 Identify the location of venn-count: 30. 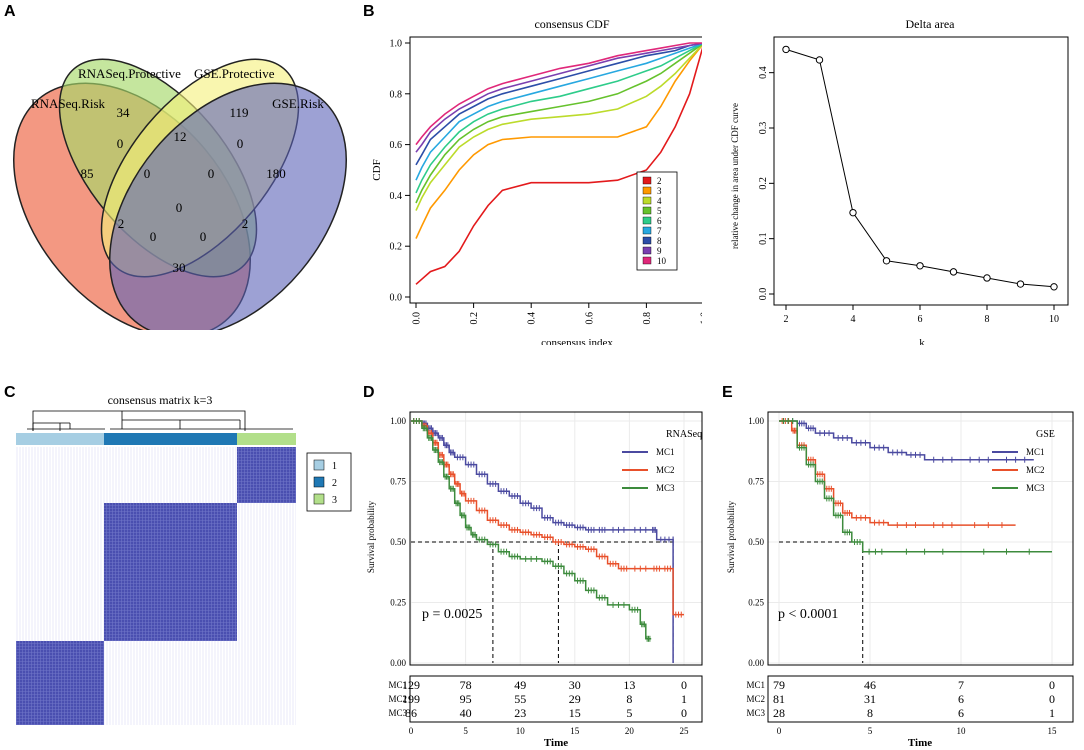
(179, 267).